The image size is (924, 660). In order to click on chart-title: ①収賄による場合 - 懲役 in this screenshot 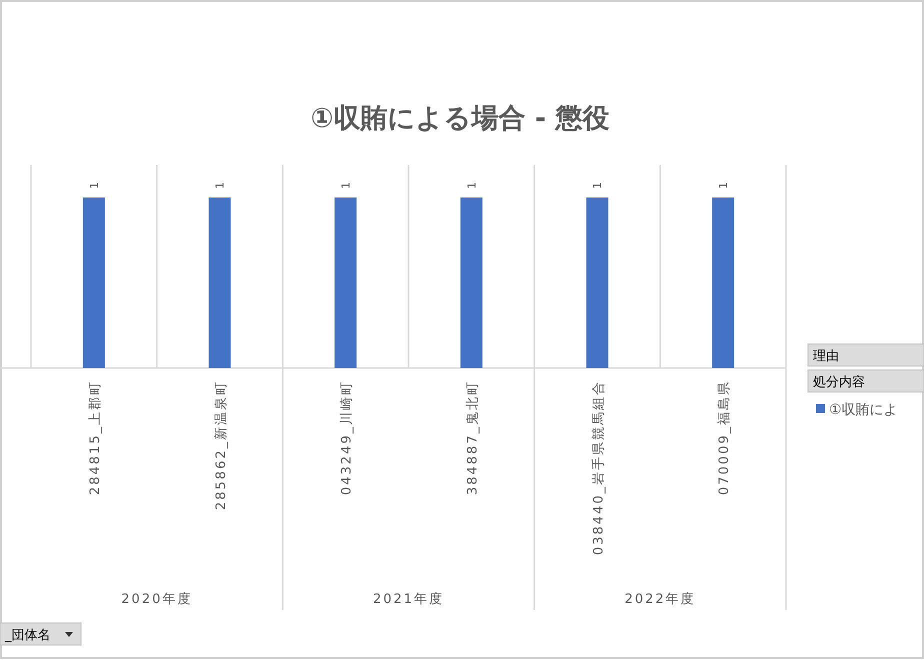, I will do `click(460, 118)`.